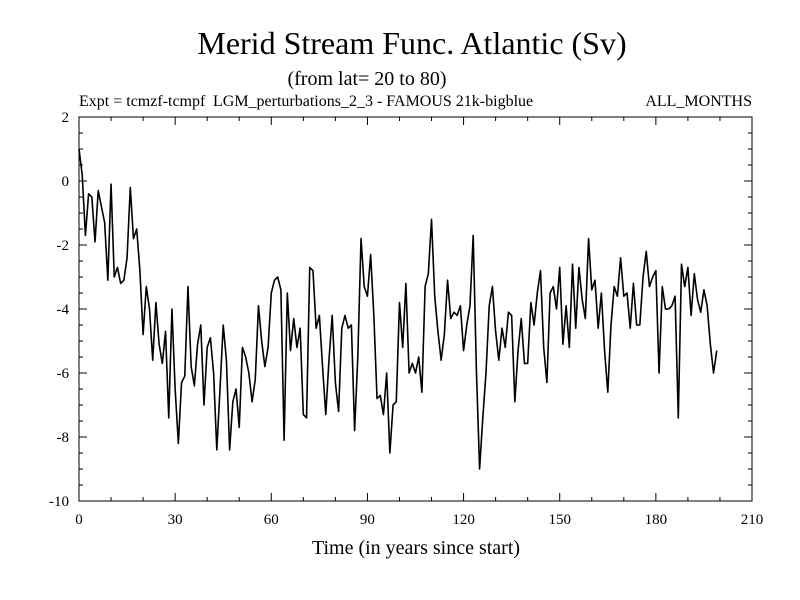 This screenshot has height=600, width=800. Describe the element at coordinates (271, 520) in the screenshot. I see `x-tick-label: 60` at that location.